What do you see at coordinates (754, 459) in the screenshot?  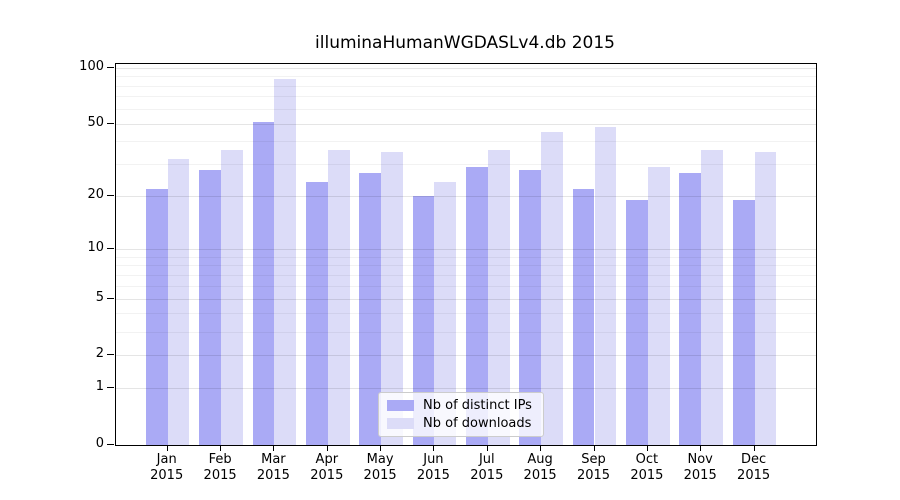 I see `x-tick-label-month: Dec` at bounding box center [754, 459].